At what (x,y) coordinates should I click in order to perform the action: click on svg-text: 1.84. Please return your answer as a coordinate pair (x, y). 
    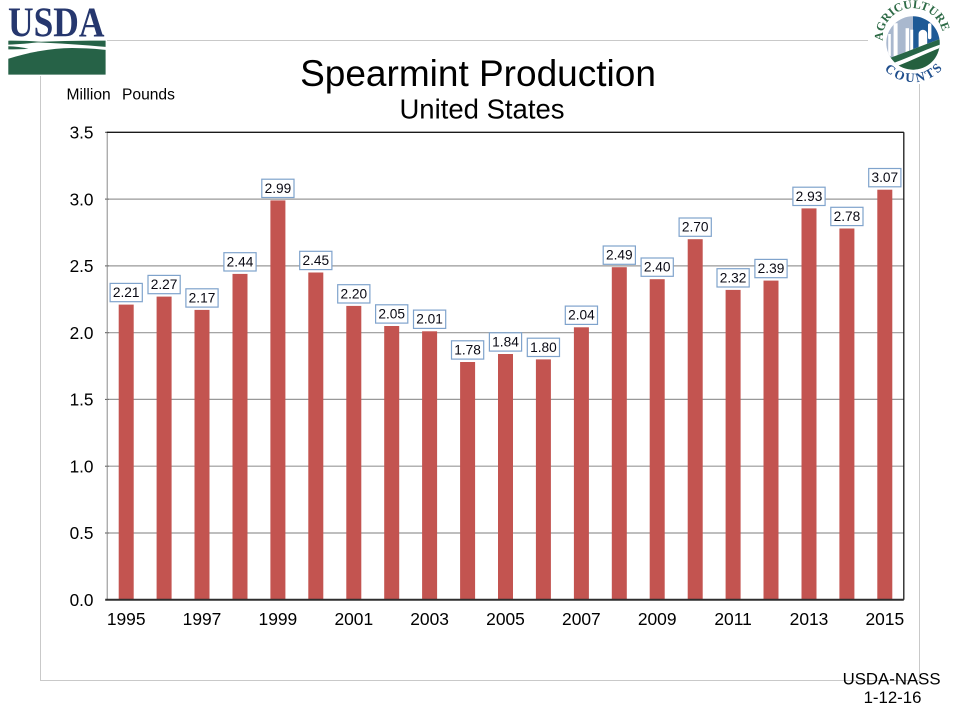
    Looking at the image, I should click on (505, 341).